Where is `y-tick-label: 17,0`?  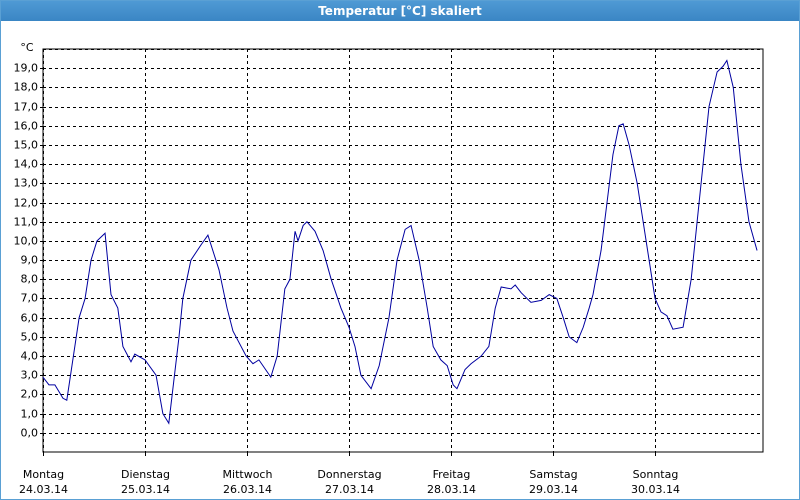
y-tick-label: 17,0 is located at coordinates (26, 107).